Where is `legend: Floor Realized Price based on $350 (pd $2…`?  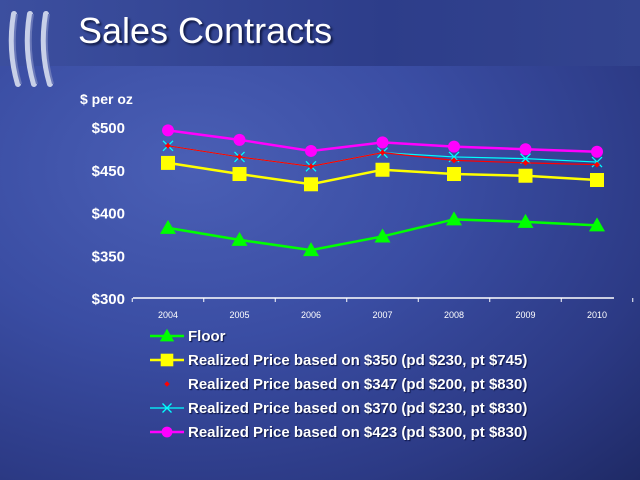 legend: Floor Realized Price based on $350 (pd $2… is located at coordinates (338, 384).